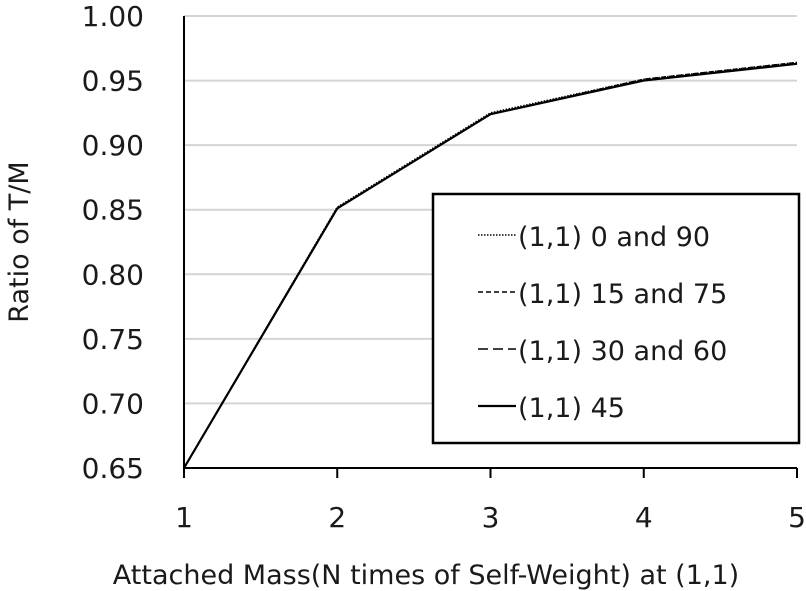 This screenshot has width=806, height=591. What do you see at coordinates (113, 274) in the screenshot?
I see `y-tick-label-3: 0.80` at bounding box center [113, 274].